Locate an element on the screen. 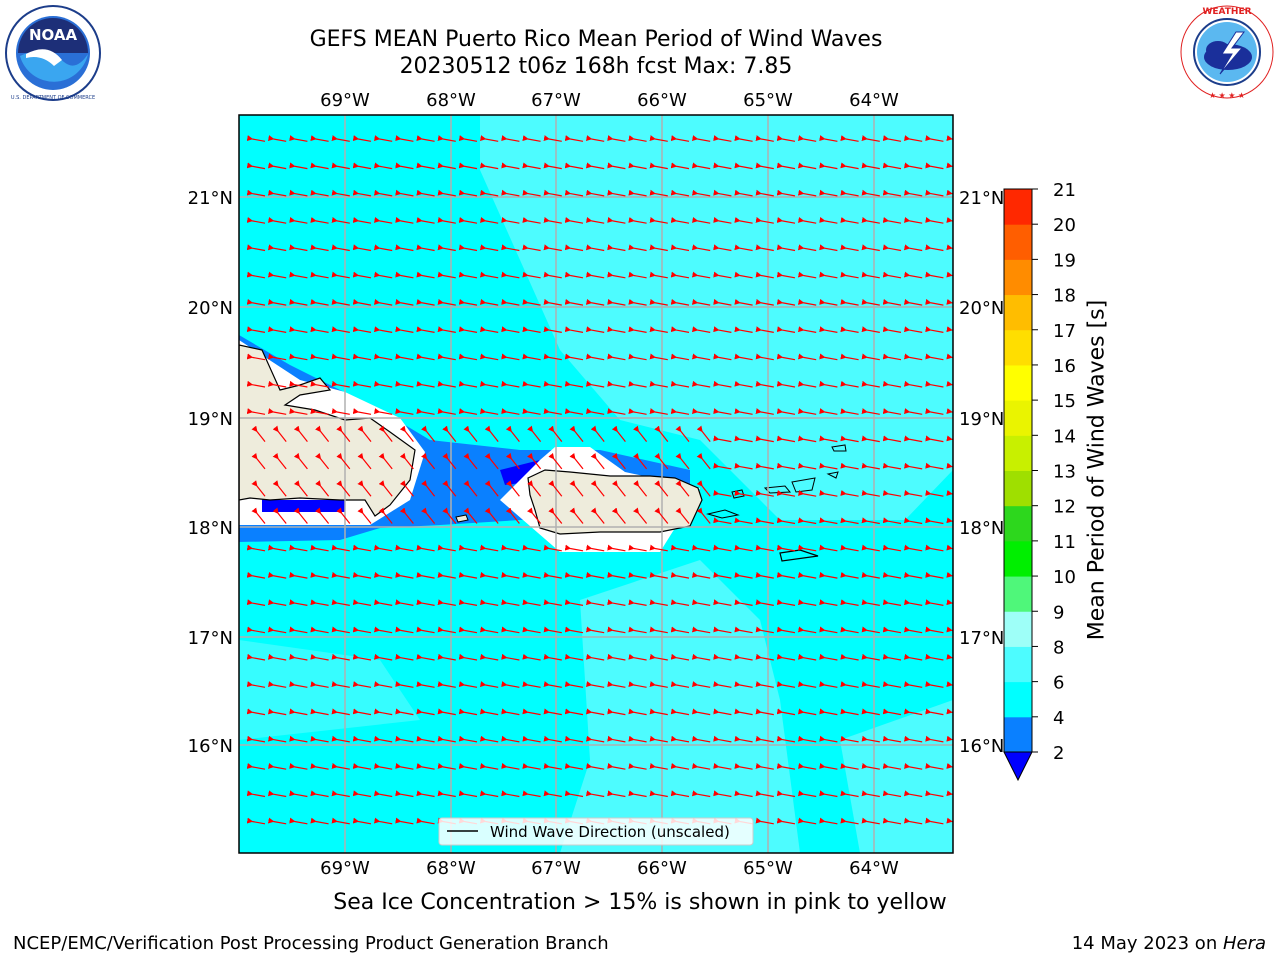 Image resolution: width=1280 pixels, height=960 pixels. colorbar-tick-label: 12 is located at coordinates (1064, 507).